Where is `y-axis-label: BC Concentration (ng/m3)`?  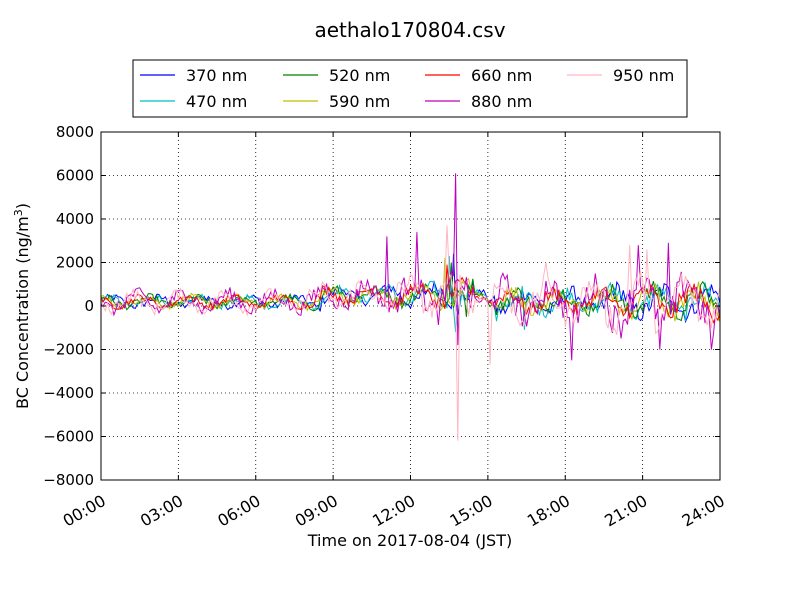
y-axis-label: BC Concentration (ng/m3) is located at coordinates (22, 306).